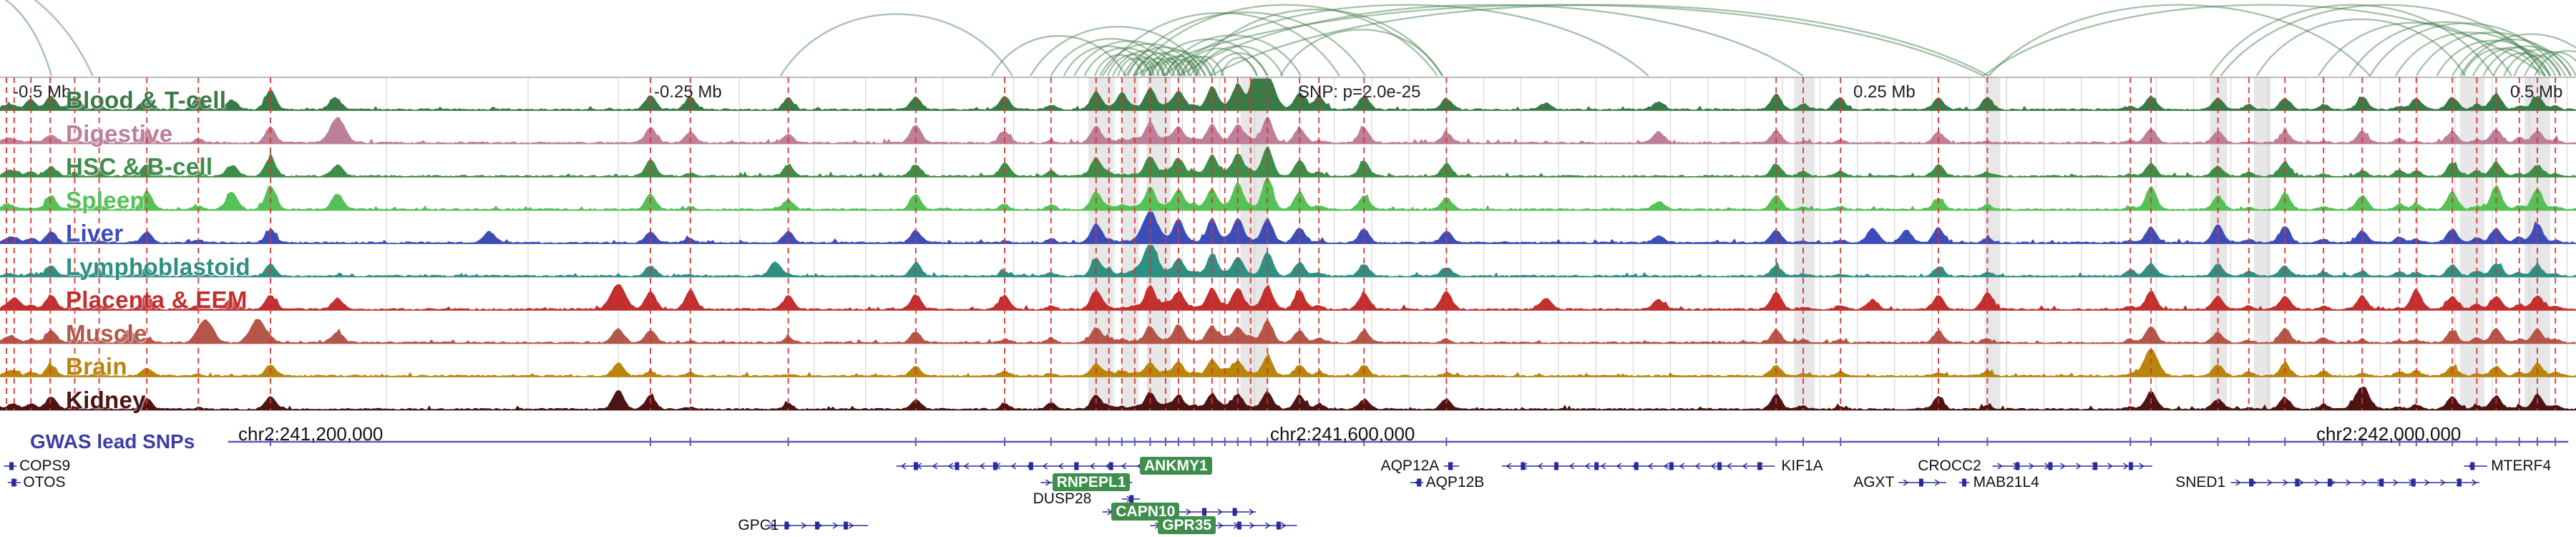 Image resolution: width=2576 pixels, height=537 pixels. Describe the element at coordinates (1342, 434) in the screenshot. I see `coordinate-label-241600000: chr2:241,600,000` at that location.